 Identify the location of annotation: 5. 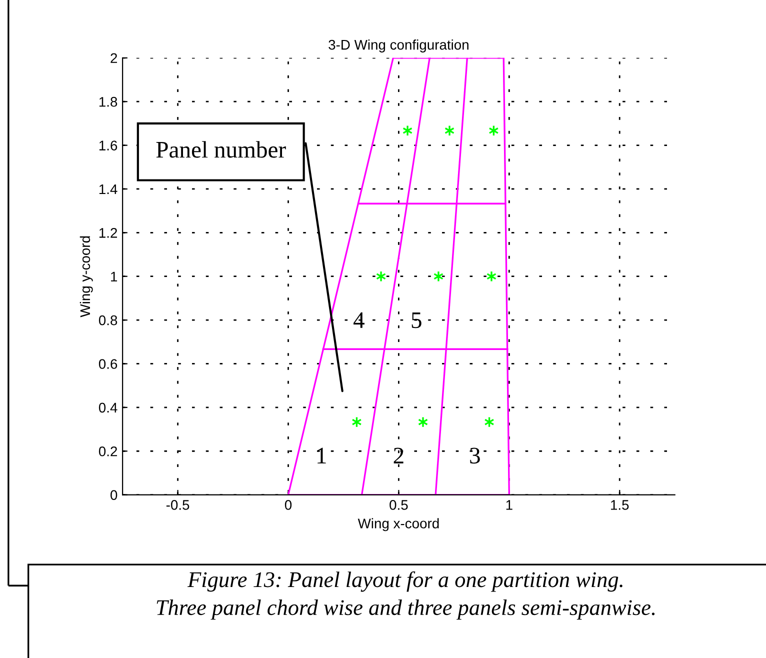
(417, 320).